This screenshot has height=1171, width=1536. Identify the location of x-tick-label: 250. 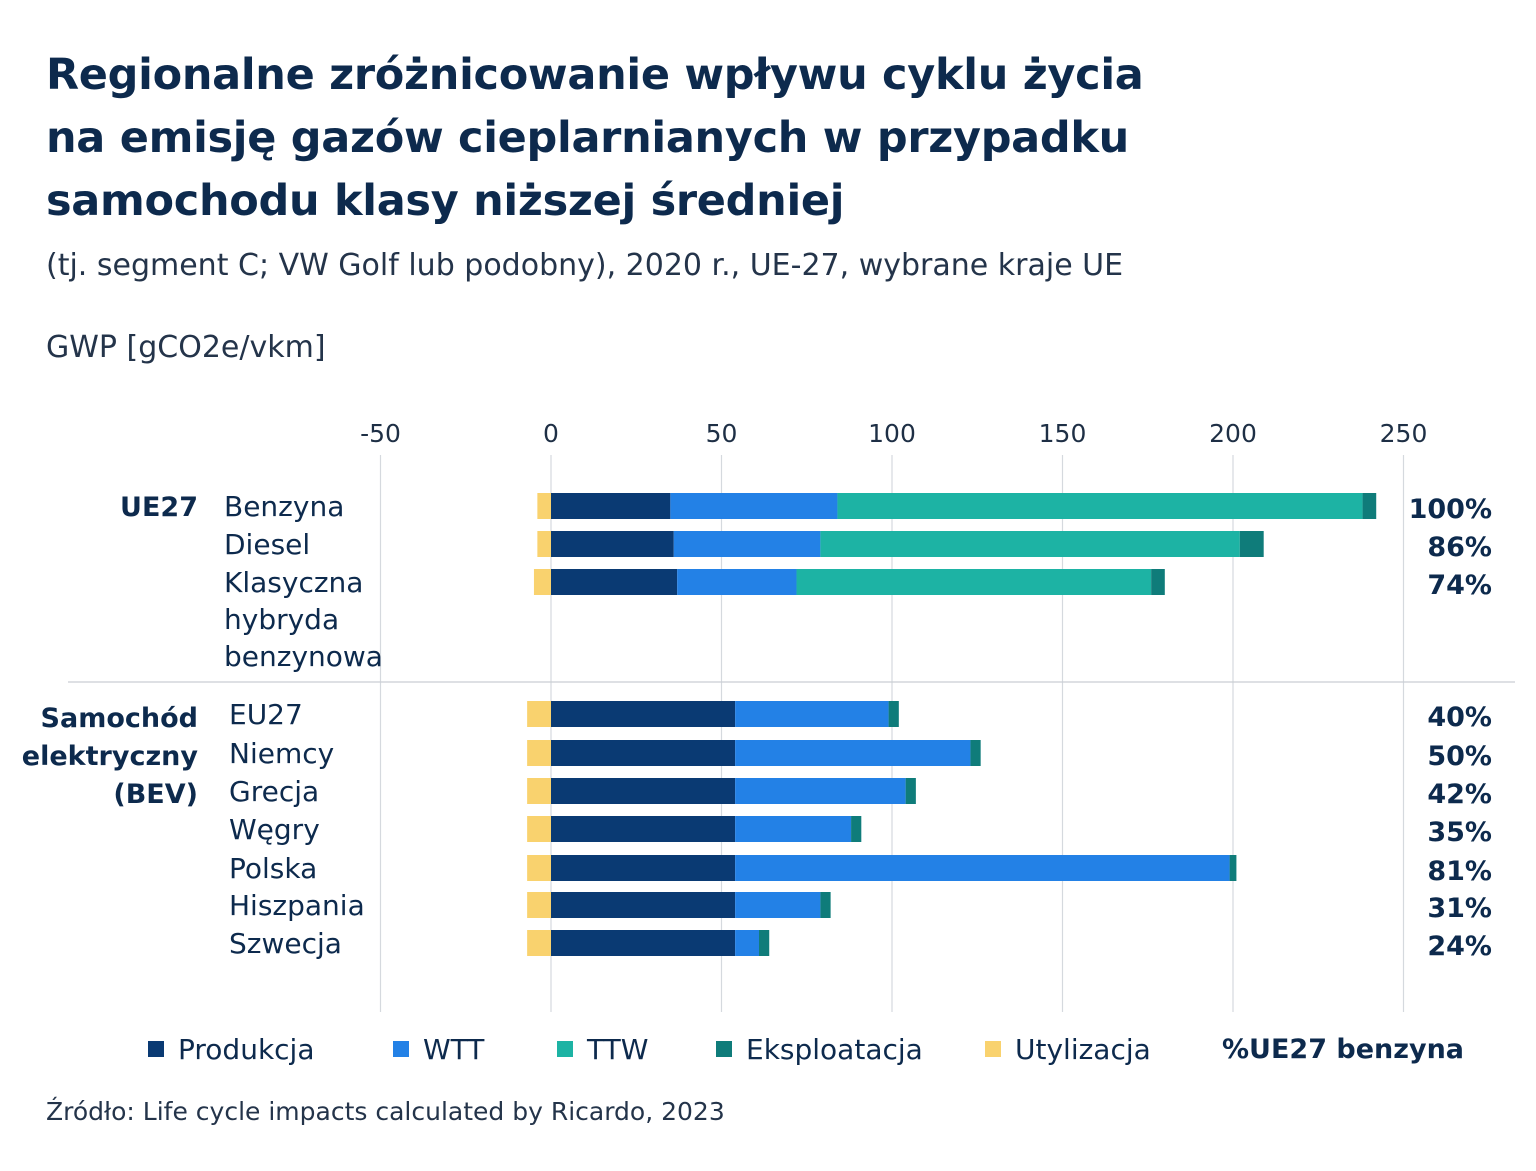
(1404, 433).